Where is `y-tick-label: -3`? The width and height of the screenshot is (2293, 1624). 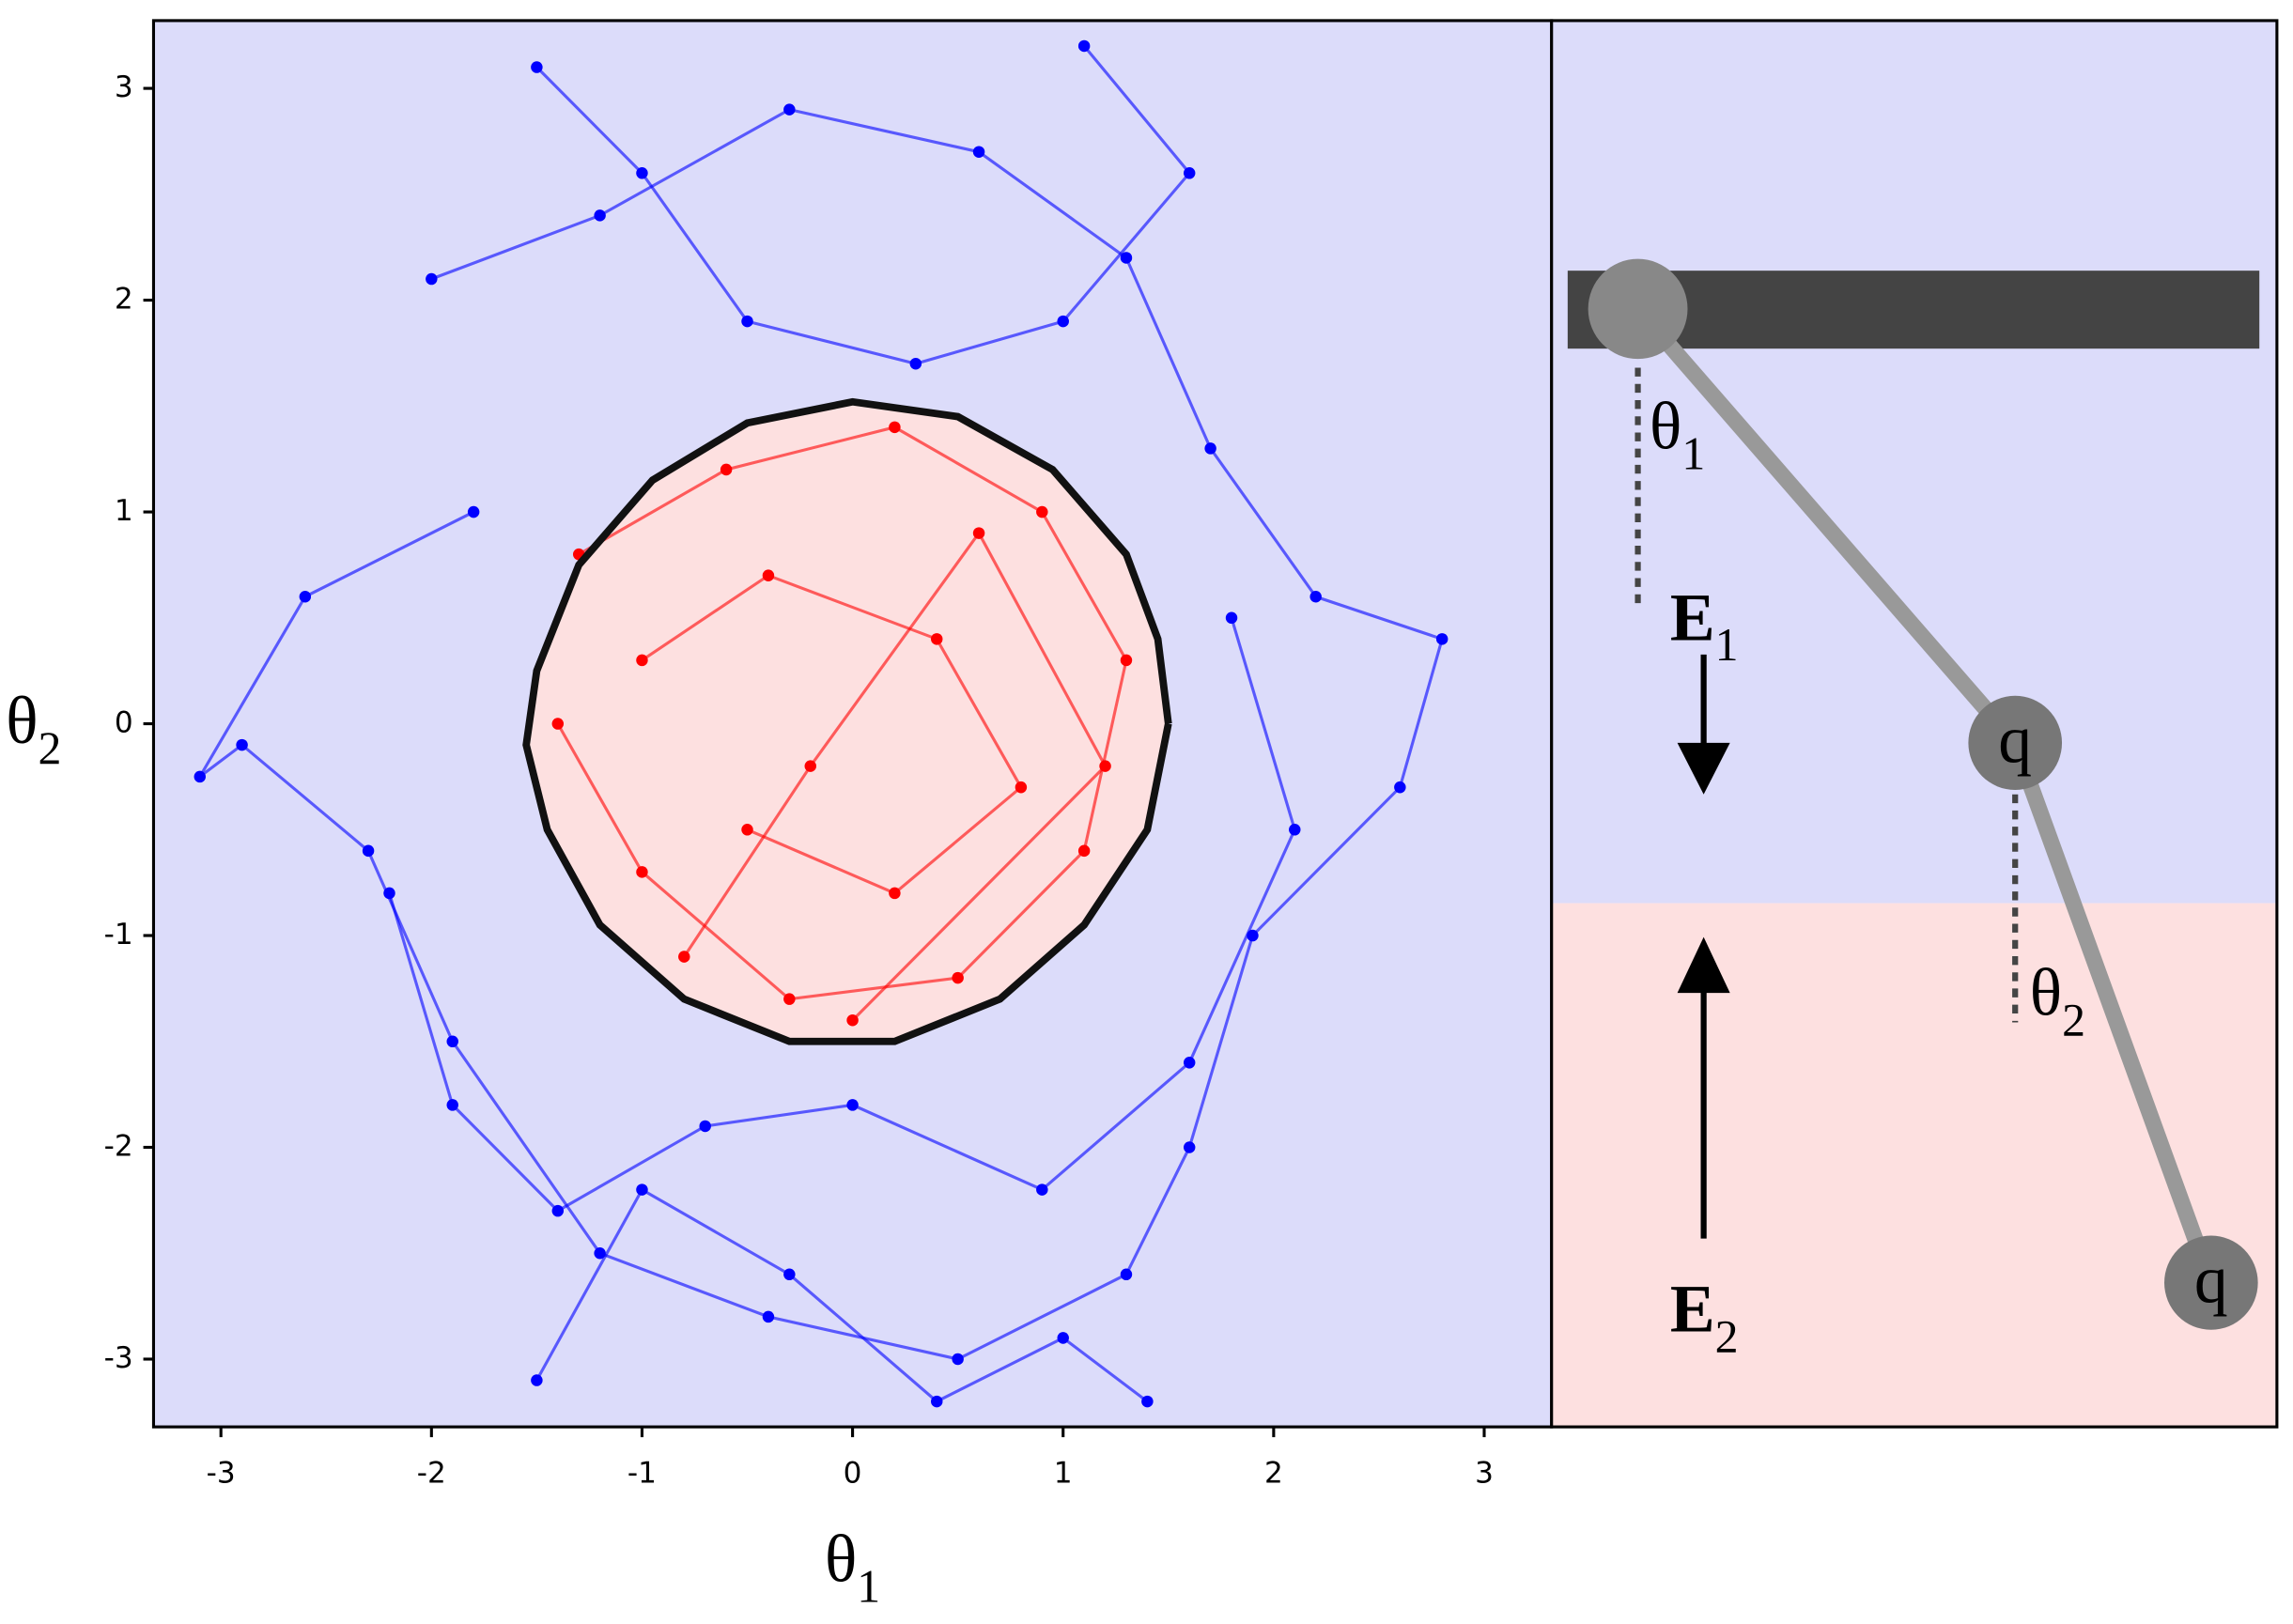 y-tick-label: -3 is located at coordinates (118, 1358).